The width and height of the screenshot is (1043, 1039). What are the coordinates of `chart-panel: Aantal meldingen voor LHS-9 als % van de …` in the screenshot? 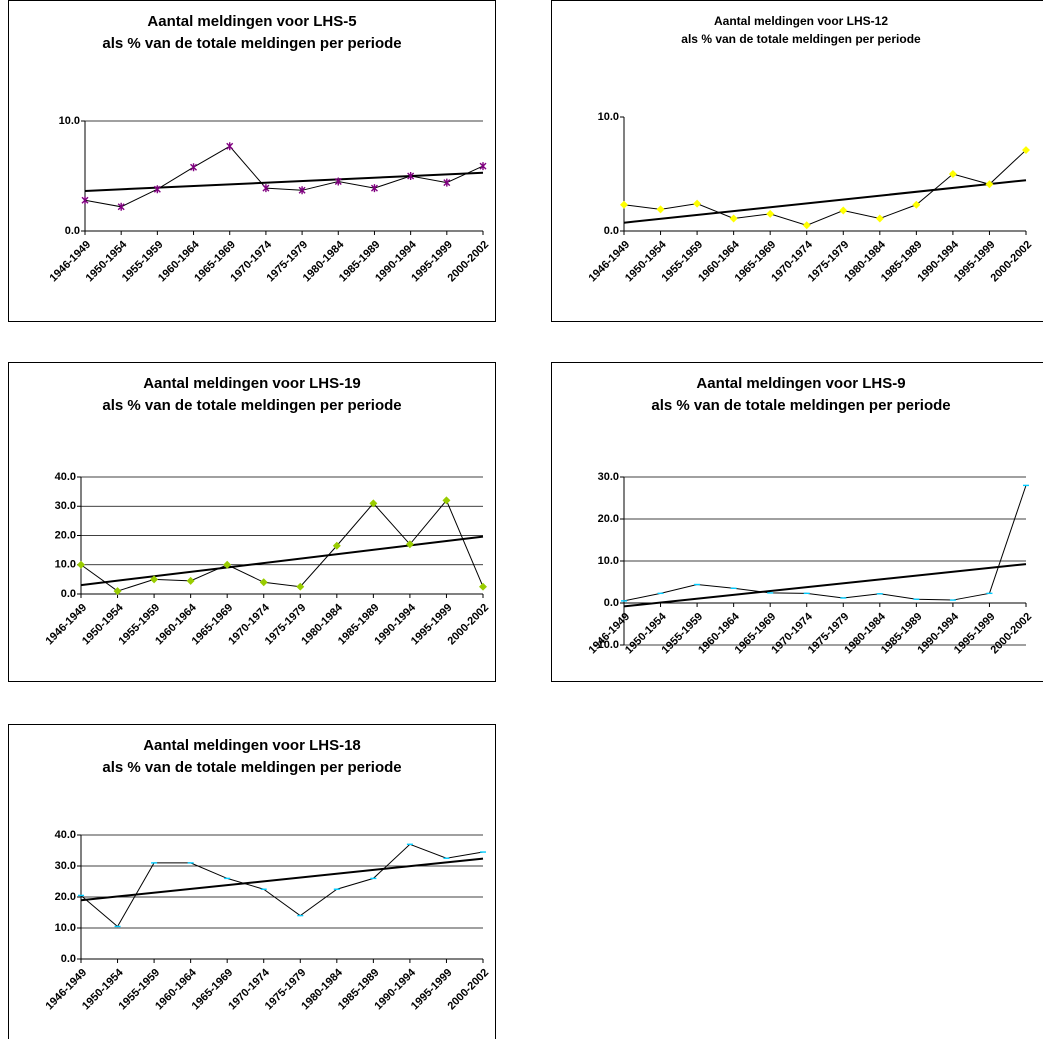 It's located at (797, 522).